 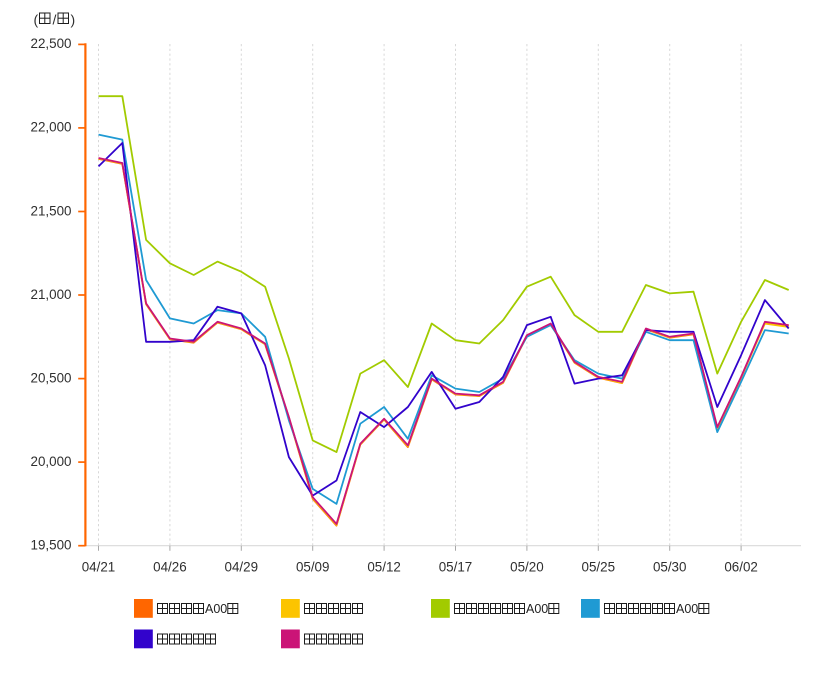 What do you see at coordinates (456, 567) in the screenshot?
I see `svg-text: 05/17` at bounding box center [456, 567].